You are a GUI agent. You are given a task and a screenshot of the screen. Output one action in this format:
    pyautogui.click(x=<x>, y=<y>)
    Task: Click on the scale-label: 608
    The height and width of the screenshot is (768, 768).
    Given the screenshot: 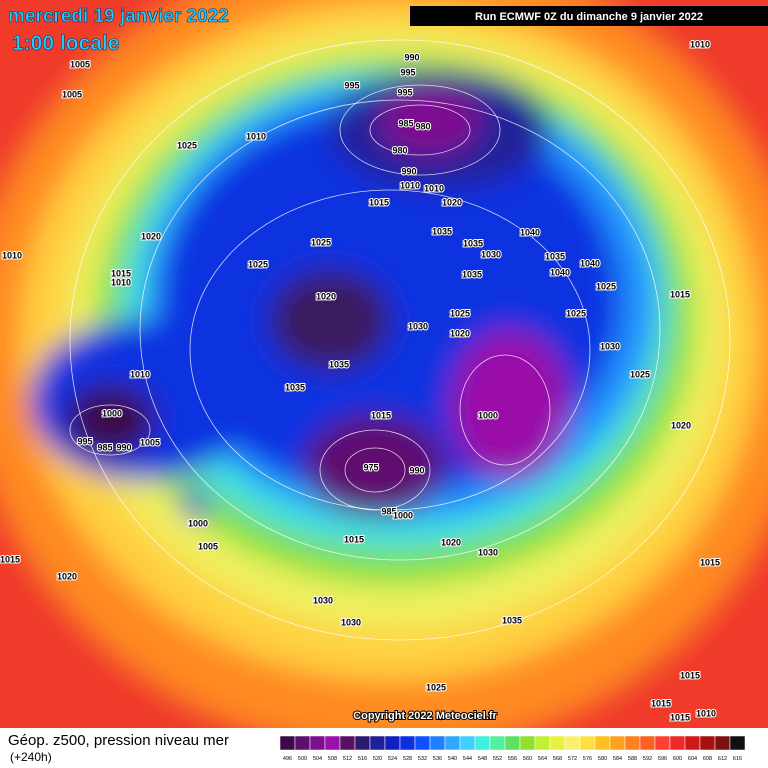 What is the action you would take?
    pyautogui.click(x=707, y=759)
    